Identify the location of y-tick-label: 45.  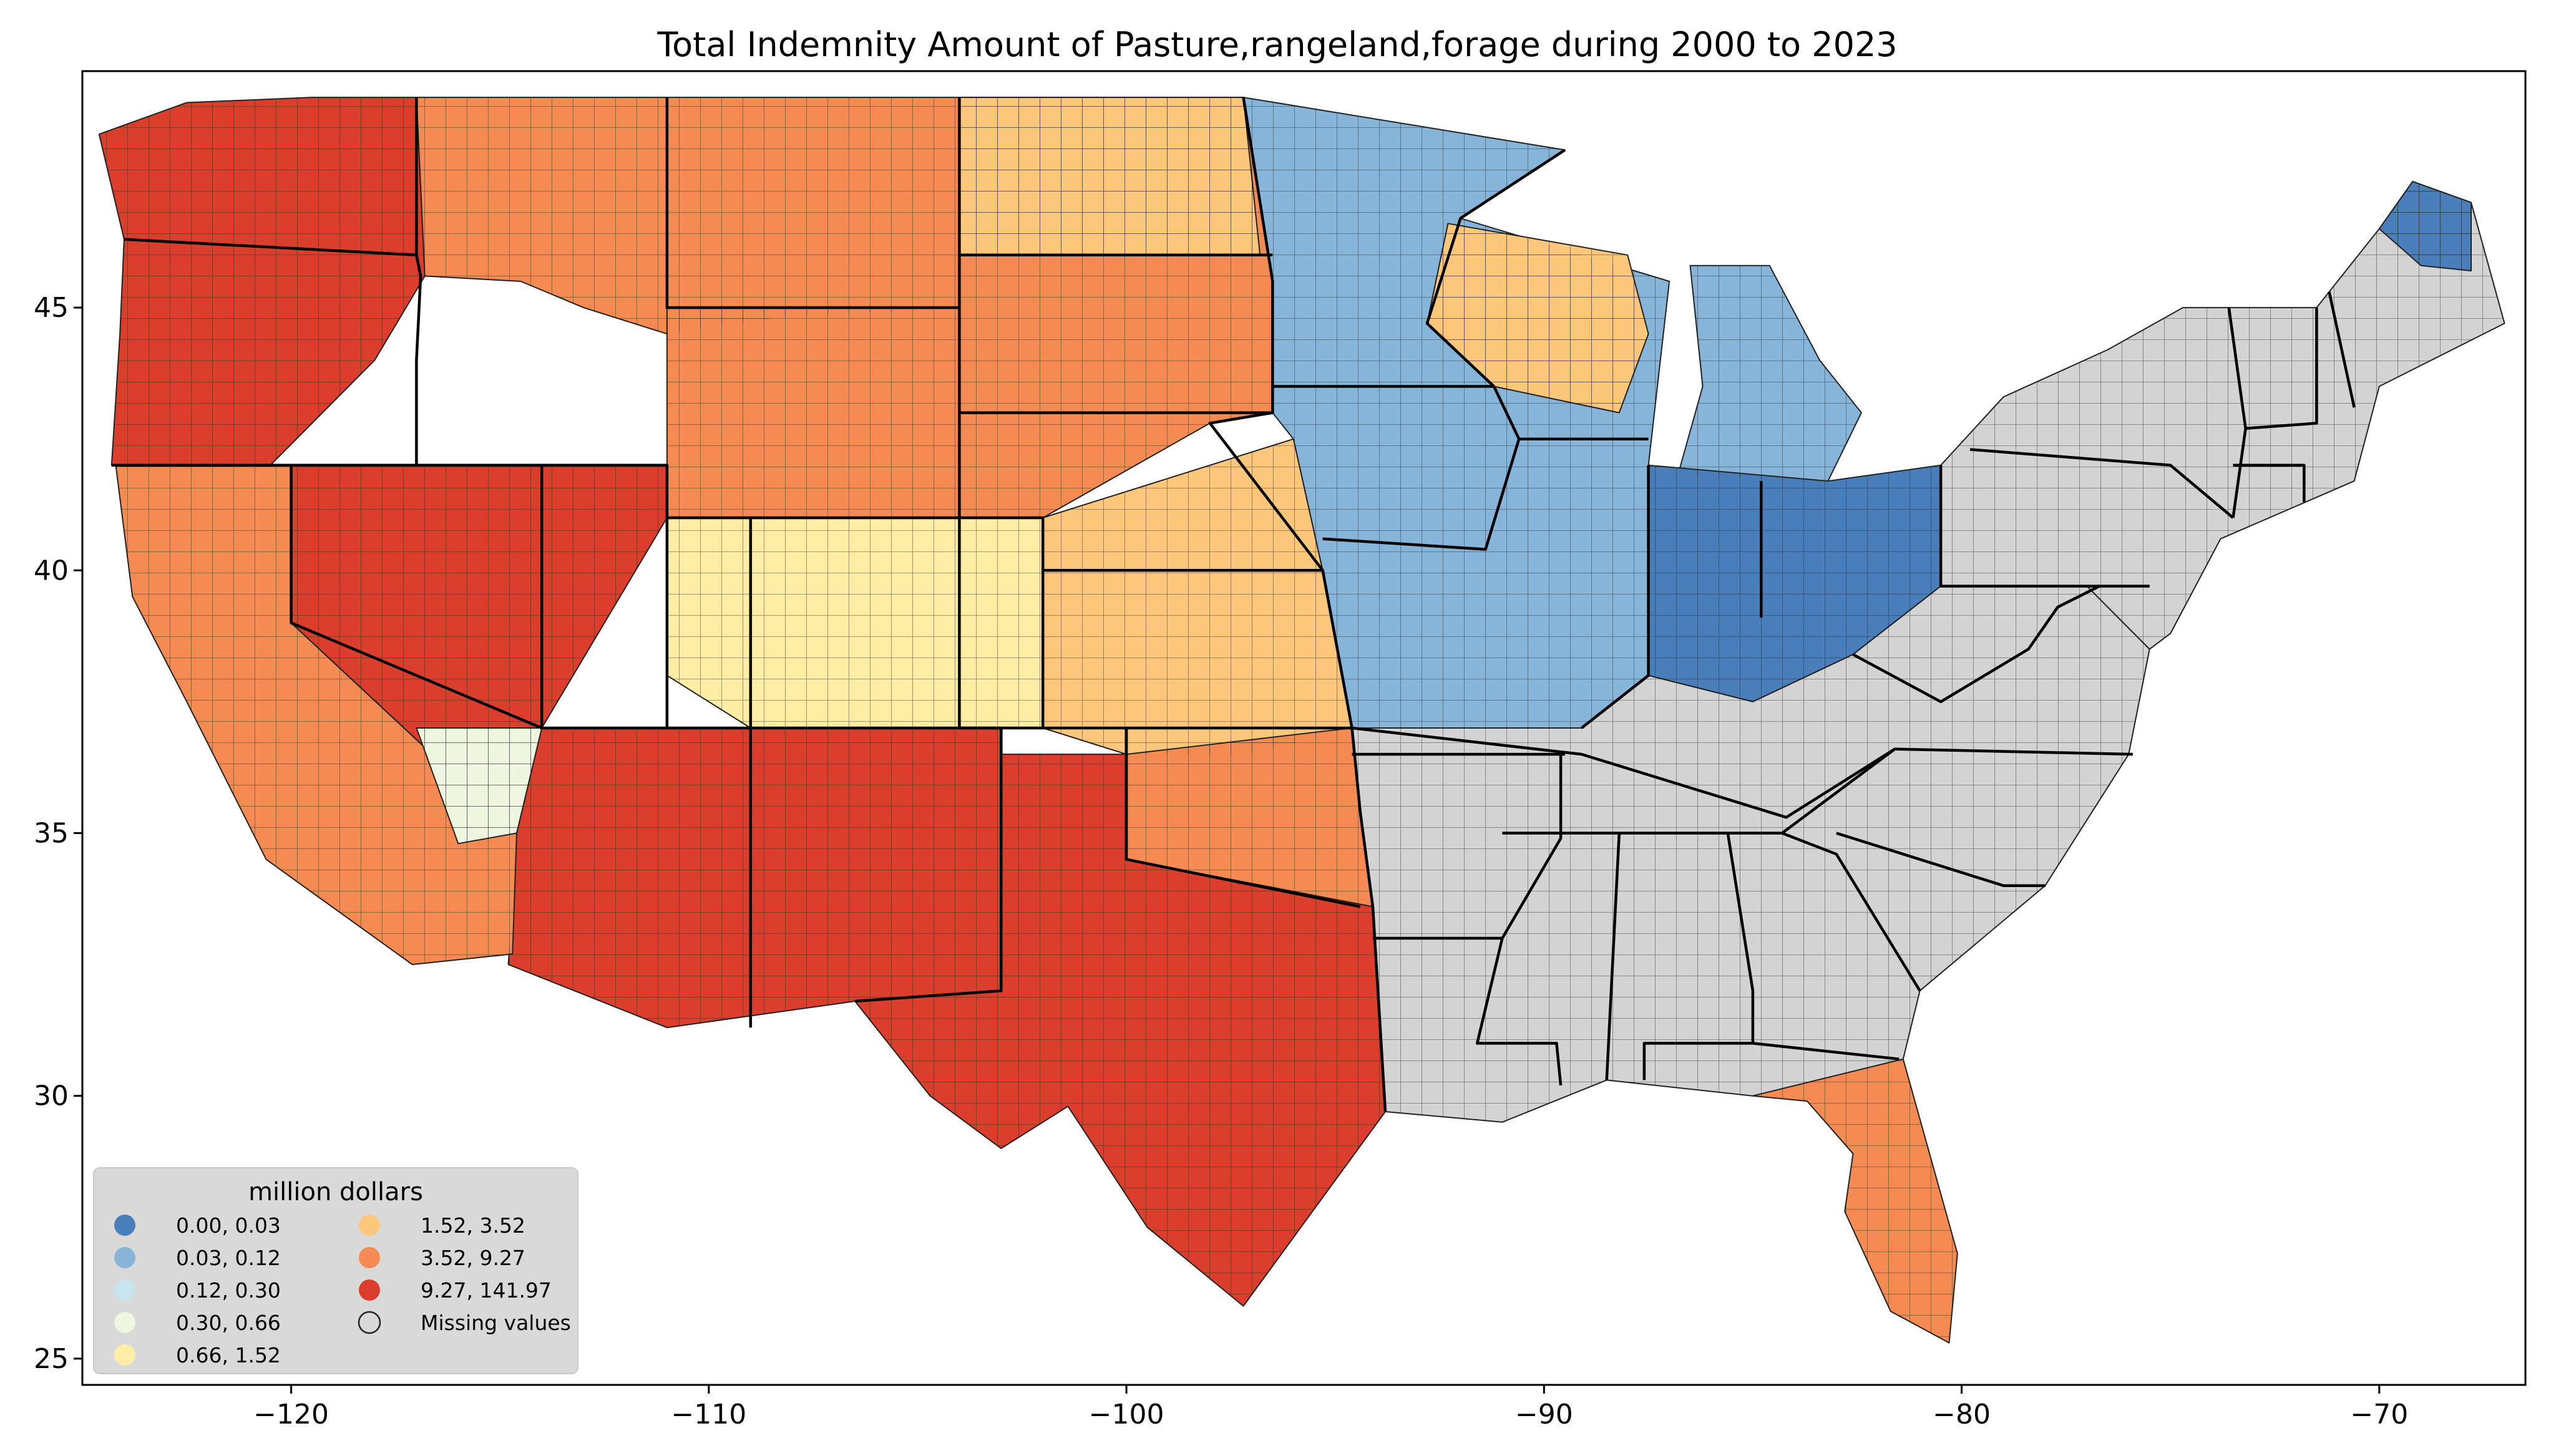
(51, 308).